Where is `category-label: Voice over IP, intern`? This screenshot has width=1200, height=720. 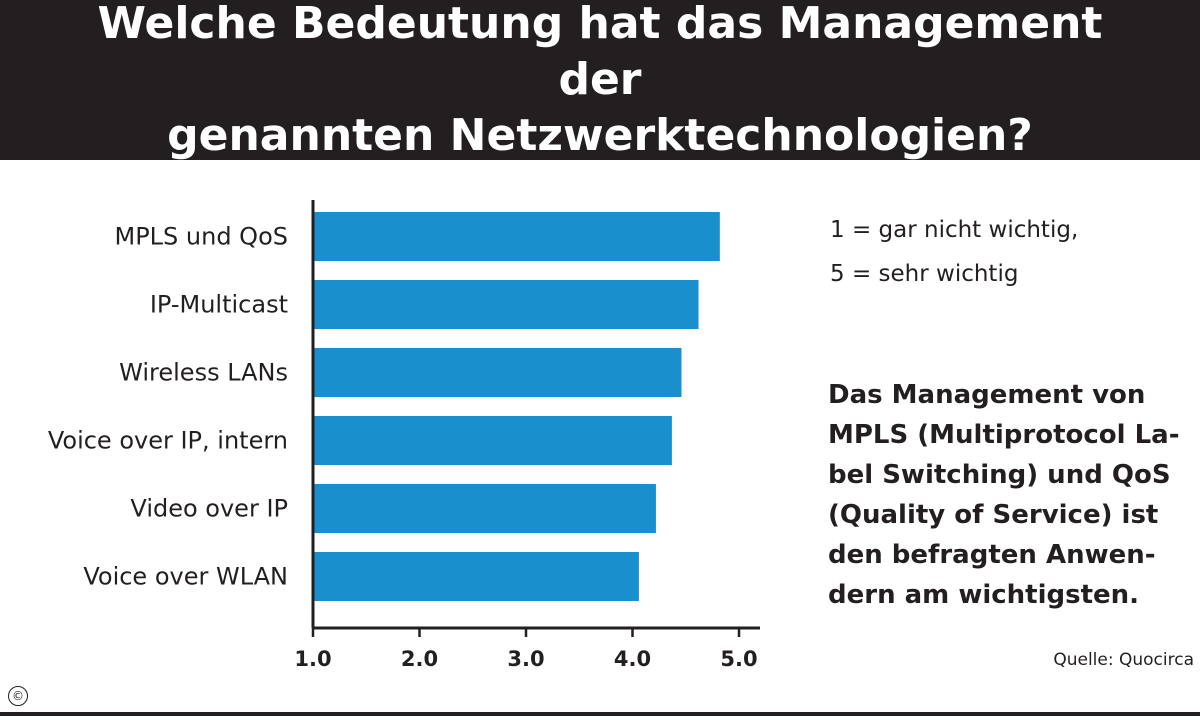
category-label: Voice over IP, intern is located at coordinates (168, 441).